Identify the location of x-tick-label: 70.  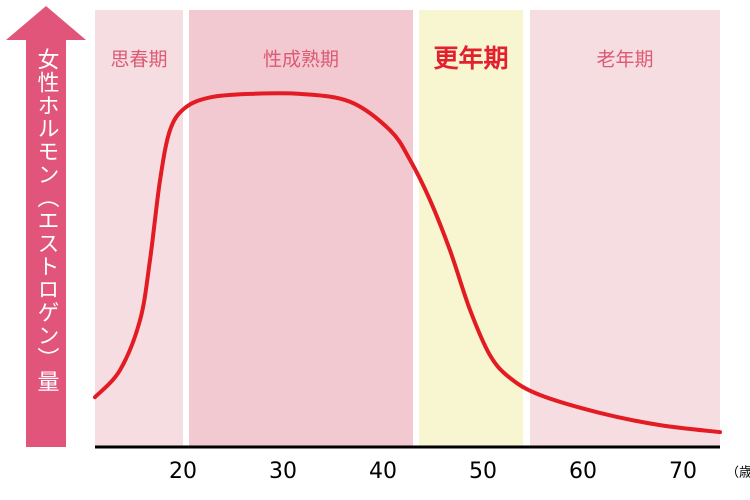
(683, 471).